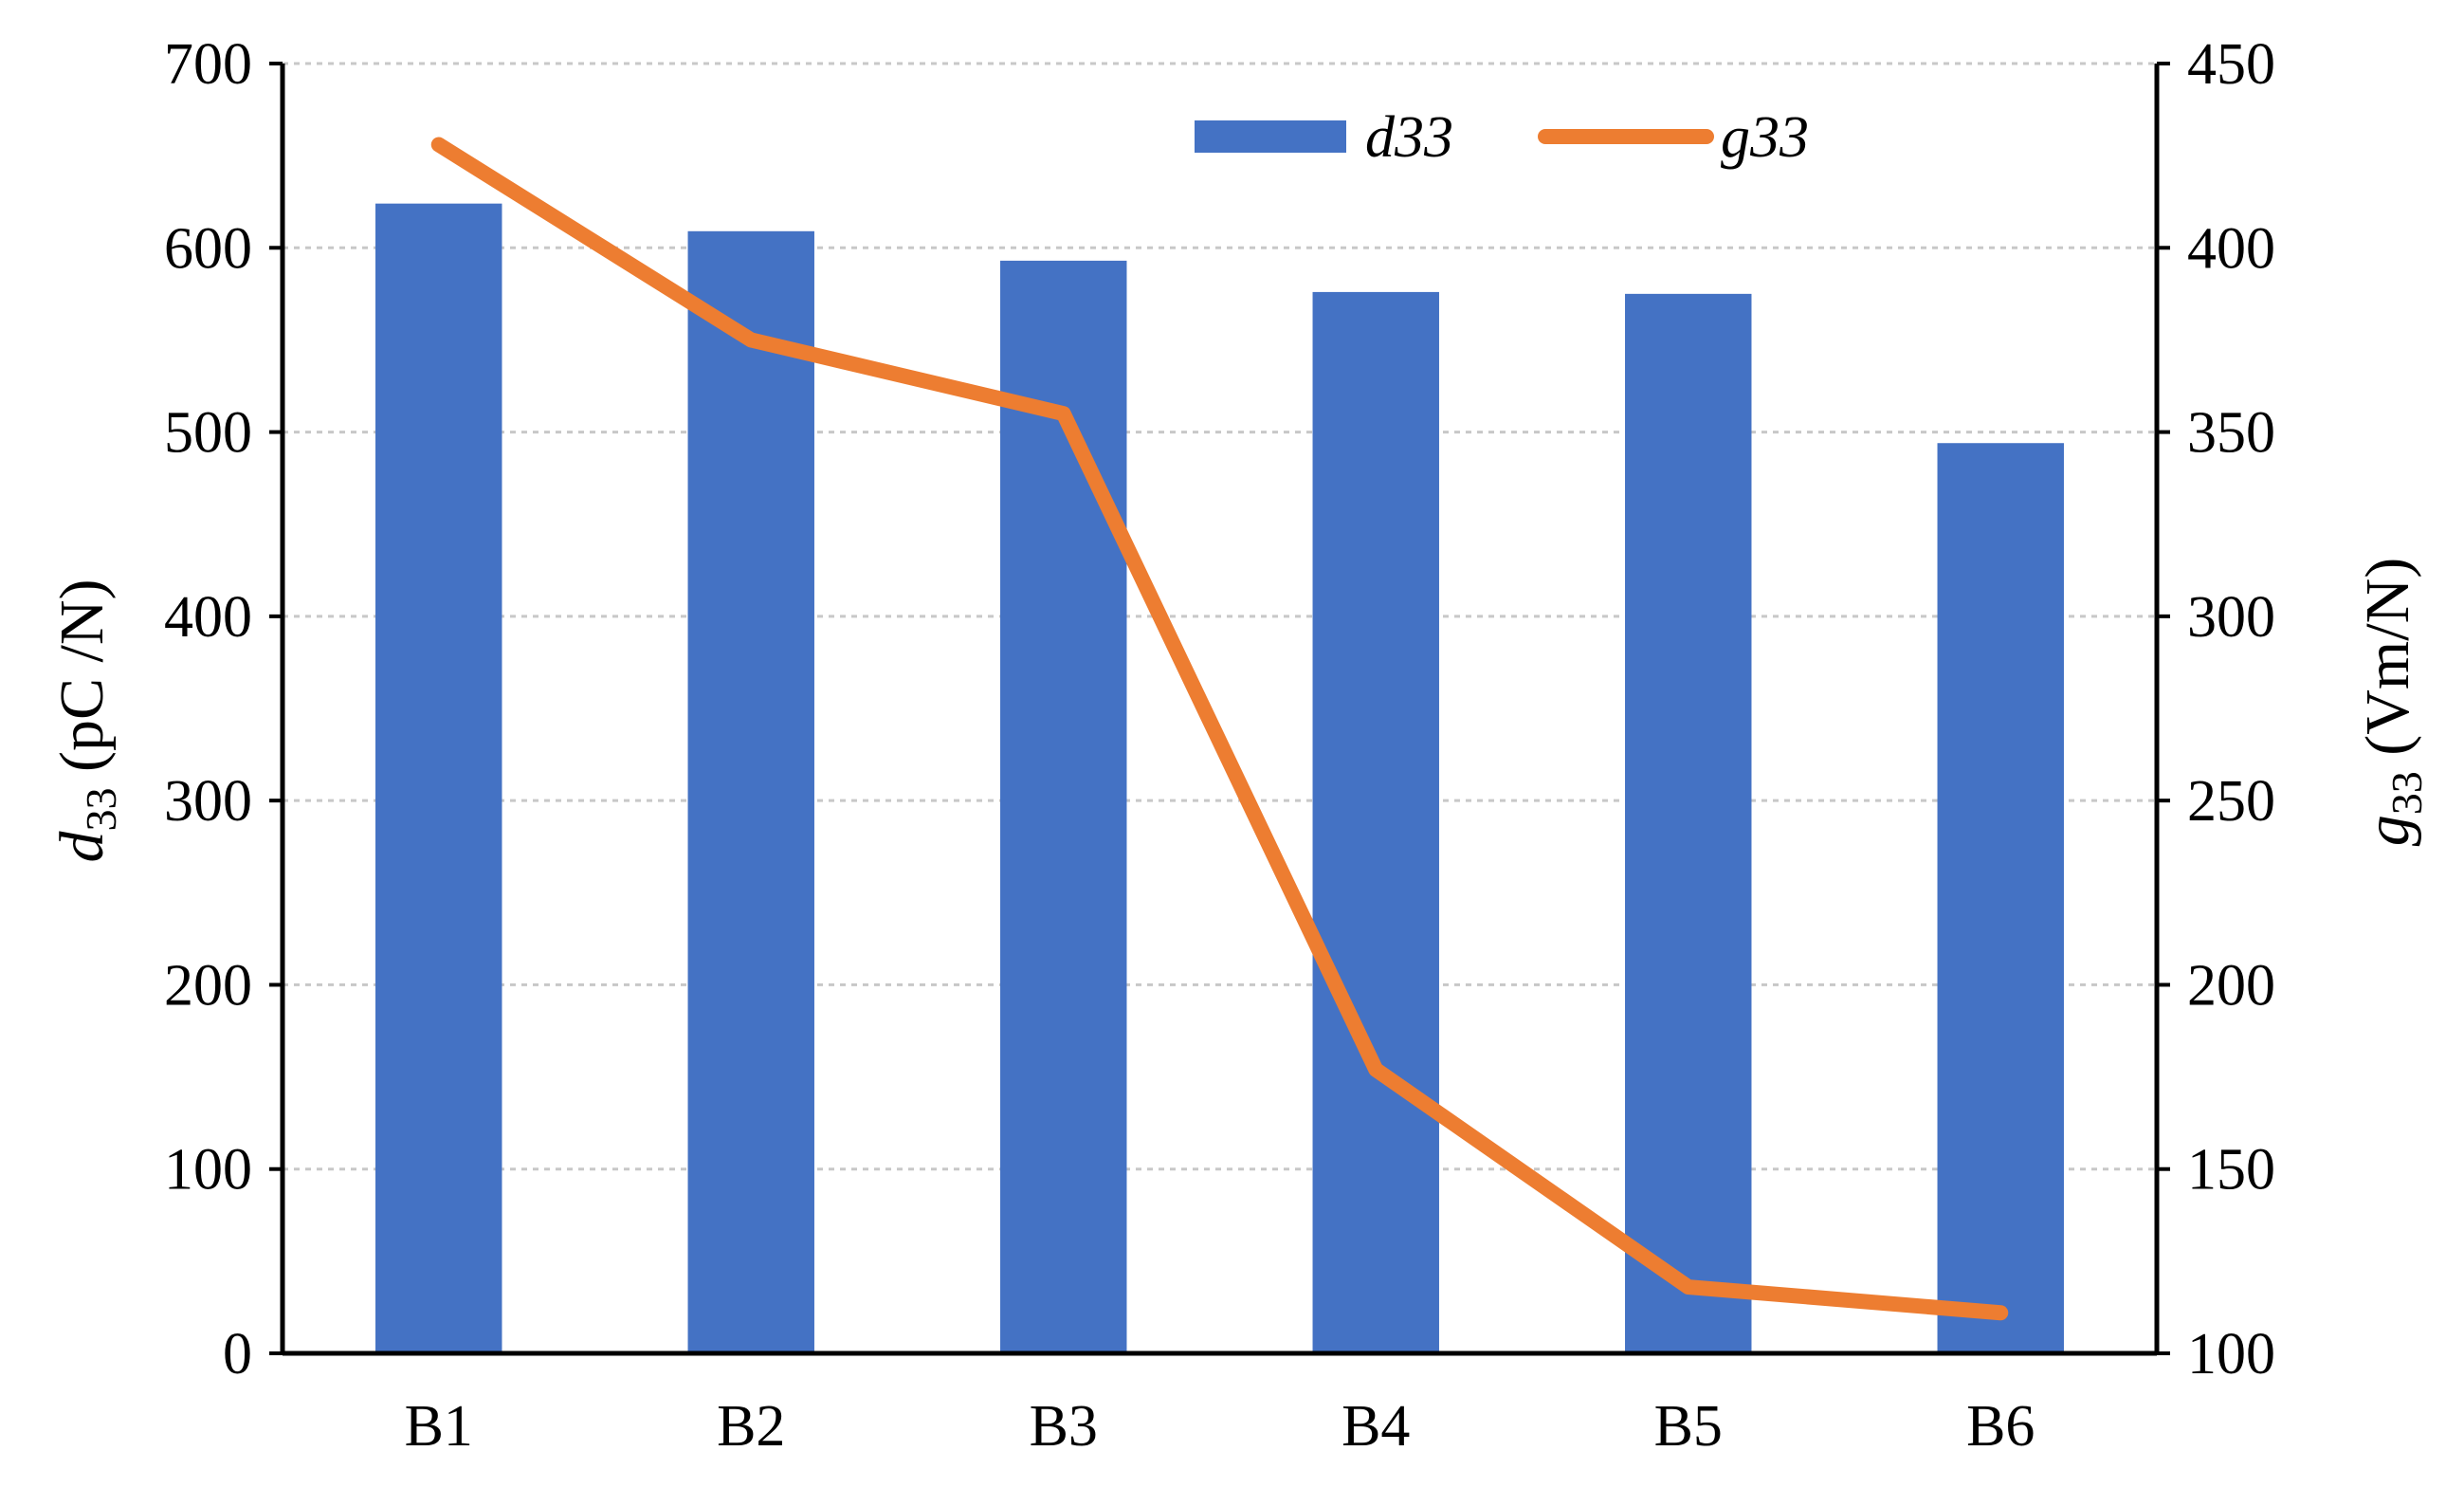 This screenshot has height=1488, width=2464. Describe the element at coordinates (2231, 1354) in the screenshot. I see `right-tick-label: 100` at that location.